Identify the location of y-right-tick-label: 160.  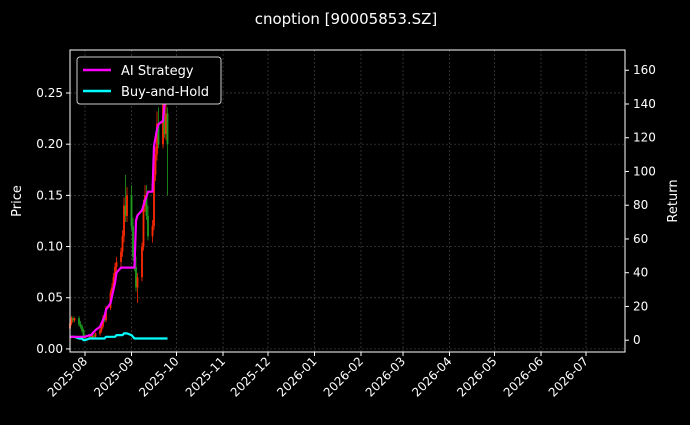
(644, 70).